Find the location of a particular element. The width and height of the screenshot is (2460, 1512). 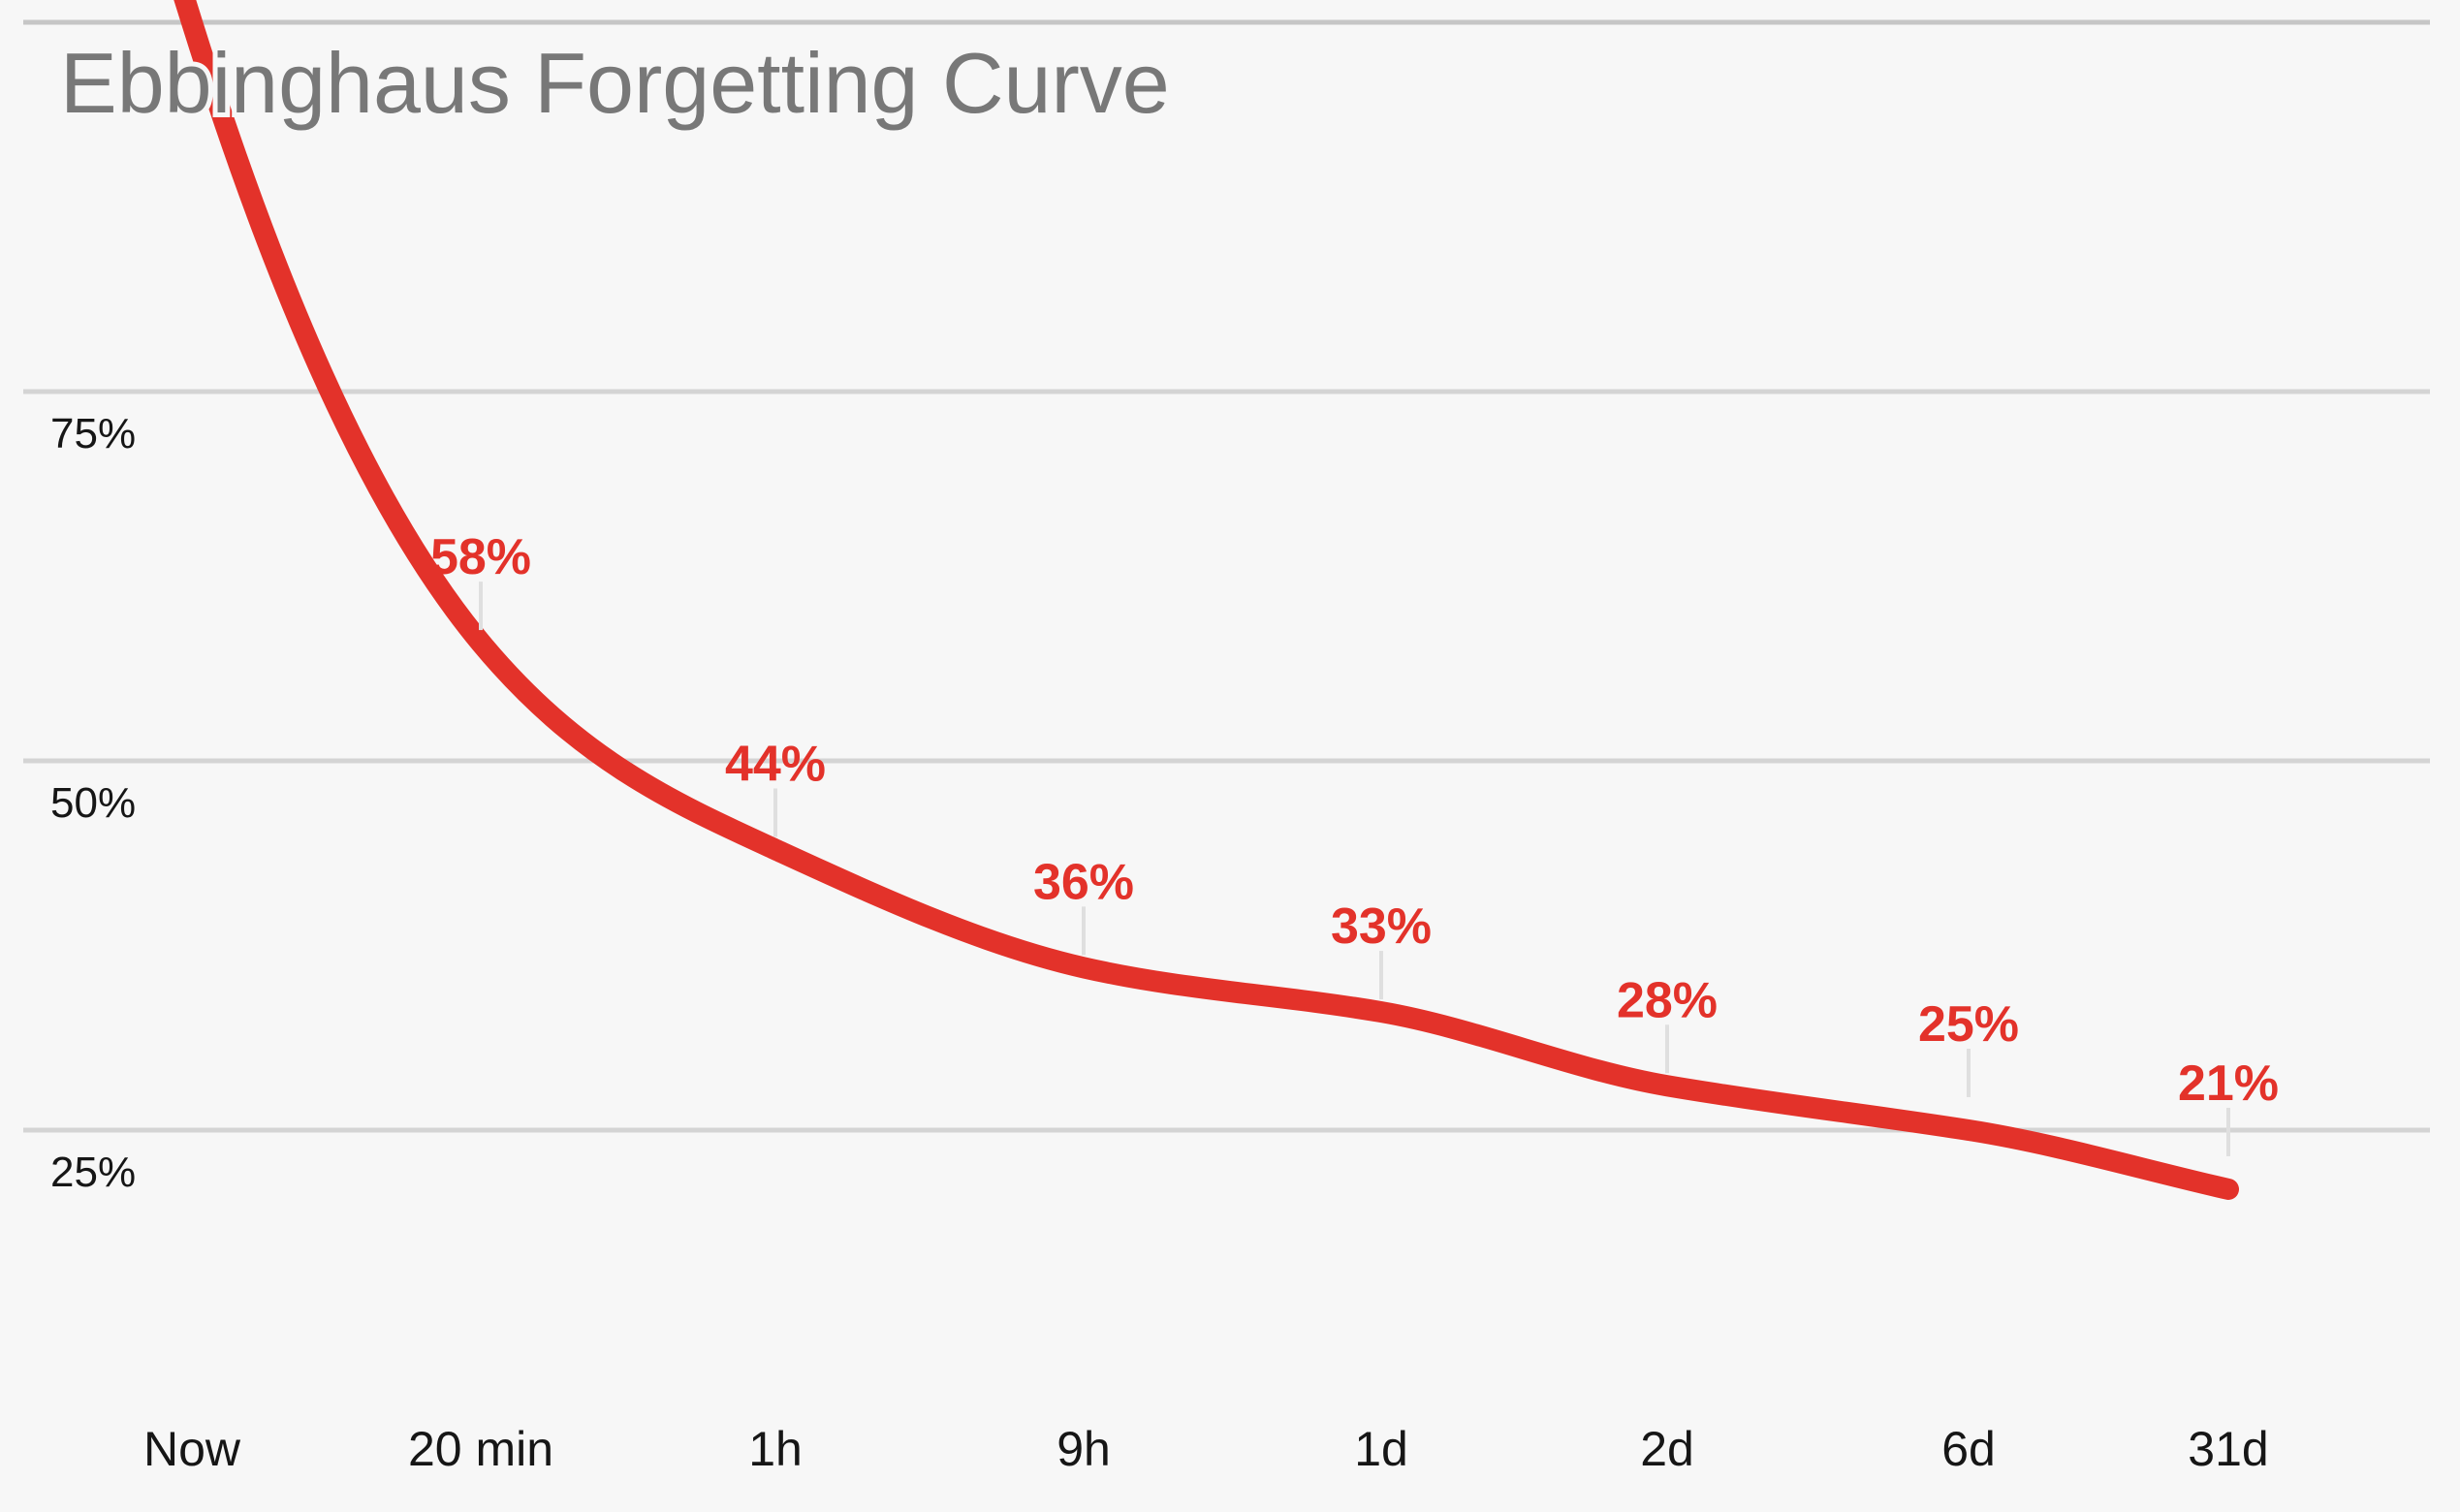

data-label-25%: 25% is located at coordinates (1968, 1024).